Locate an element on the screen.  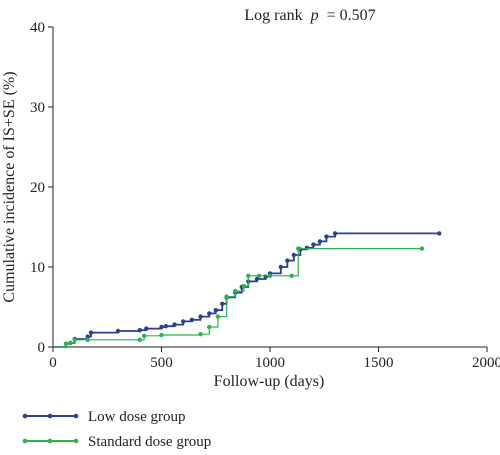
title-suffix: = 0.507 is located at coordinates (351, 15).